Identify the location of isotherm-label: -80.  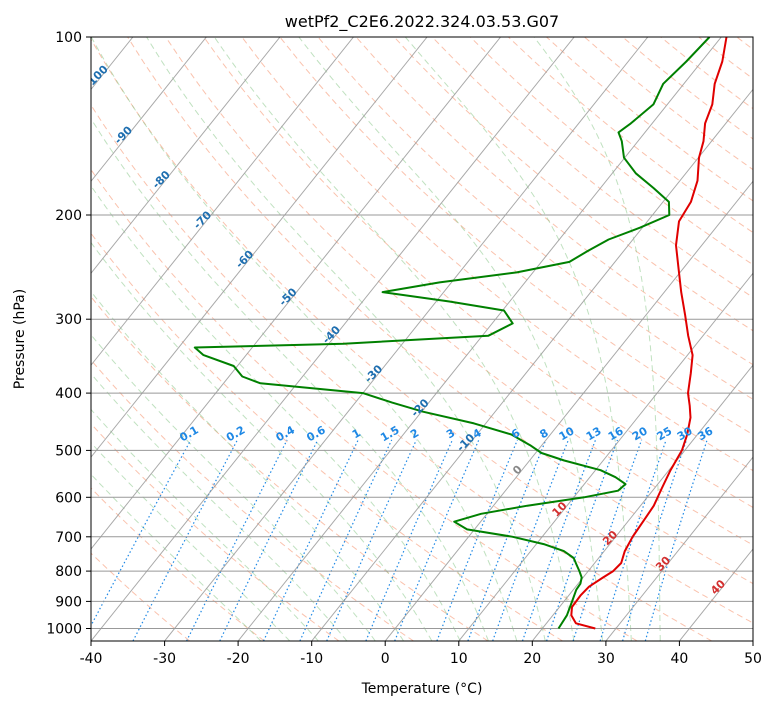
(161, 179).